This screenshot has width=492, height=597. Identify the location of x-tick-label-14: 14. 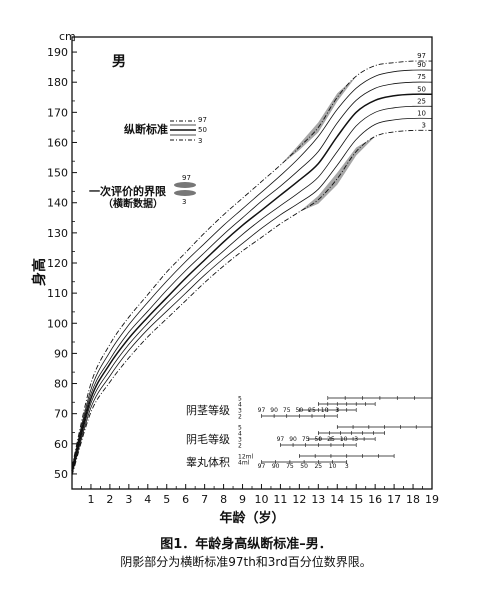
(337, 499).